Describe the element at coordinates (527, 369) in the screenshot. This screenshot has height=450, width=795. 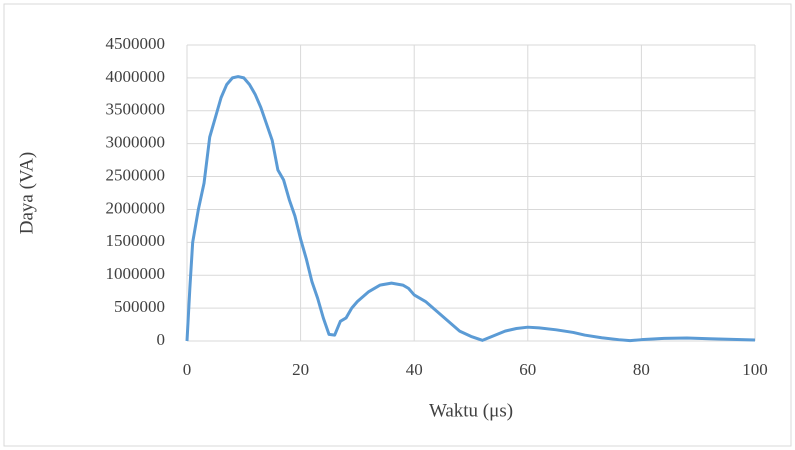
I see `x-tick-label: 60` at that location.